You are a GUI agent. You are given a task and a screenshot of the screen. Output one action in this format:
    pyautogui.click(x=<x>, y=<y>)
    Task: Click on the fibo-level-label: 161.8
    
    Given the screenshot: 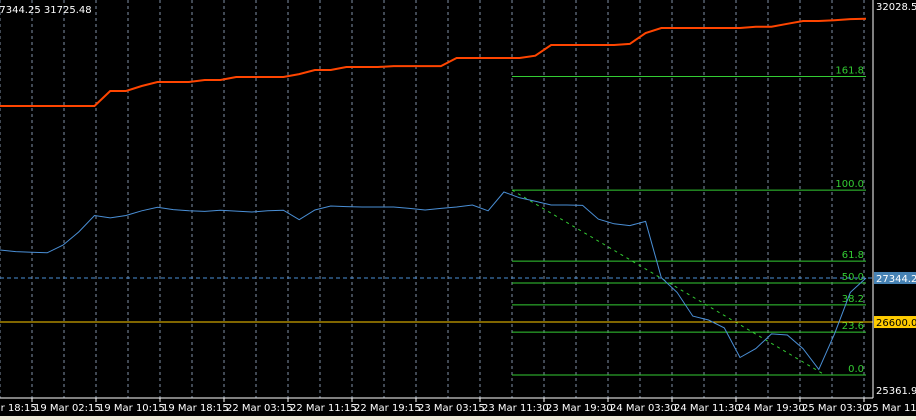 What is the action you would take?
    pyautogui.click(x=849, y=70)
    